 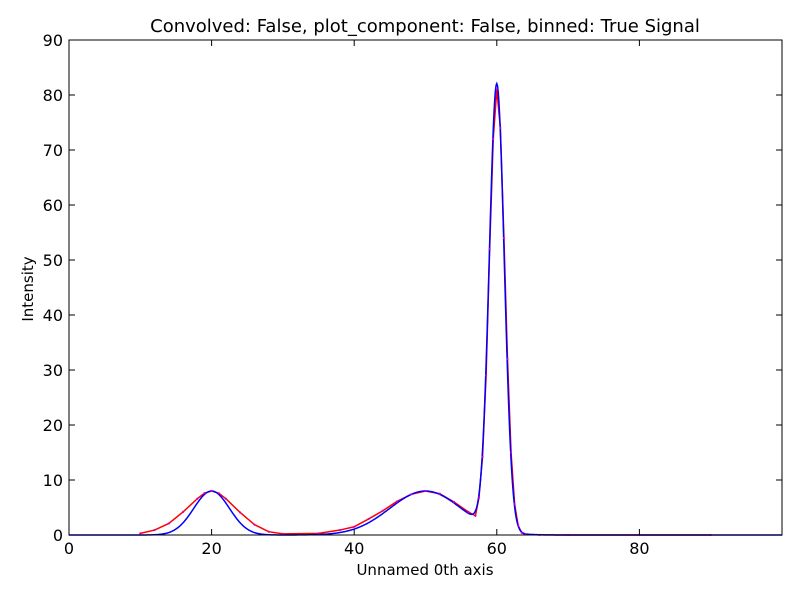 I want to click on x-tick-label: 0, so click(x=69, y=548).